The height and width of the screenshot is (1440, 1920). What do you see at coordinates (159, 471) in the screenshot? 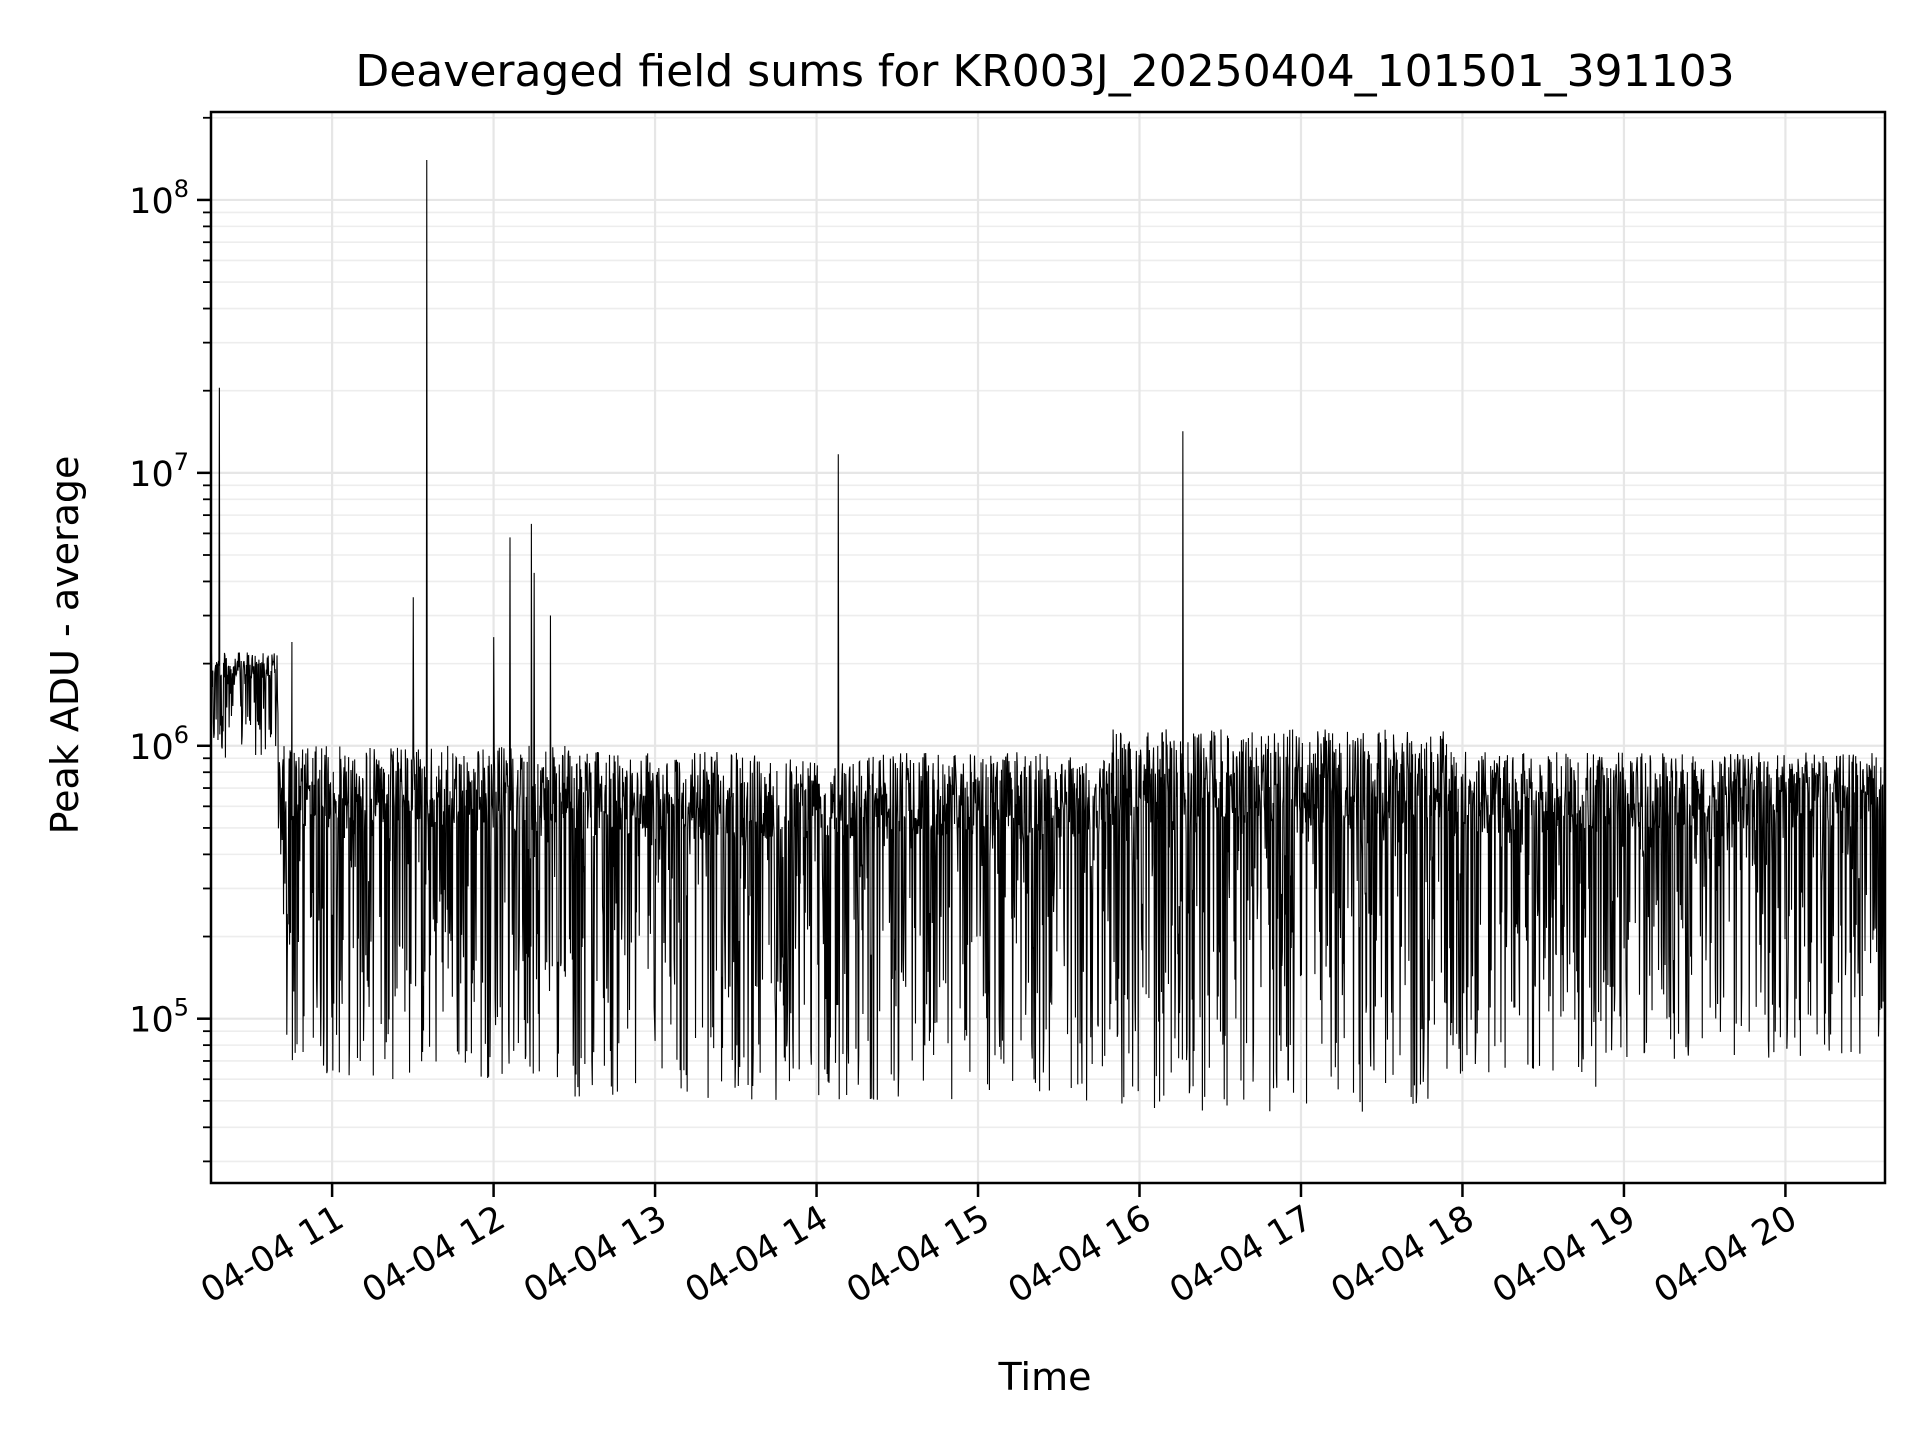
I see `y-tick-label: 10⁷` at bounding box center [159, 471].